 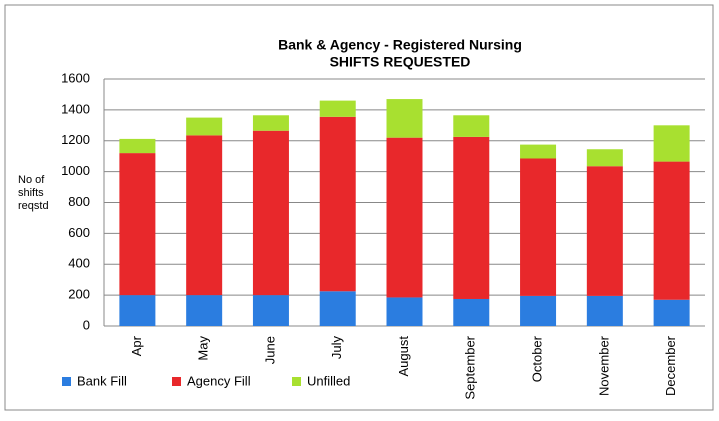 What do you see at coordinates (400, 62) in the screenshot?
I see `chart-subtitle: SHIFTS REQUESTED` at bounding box center [400, 62].